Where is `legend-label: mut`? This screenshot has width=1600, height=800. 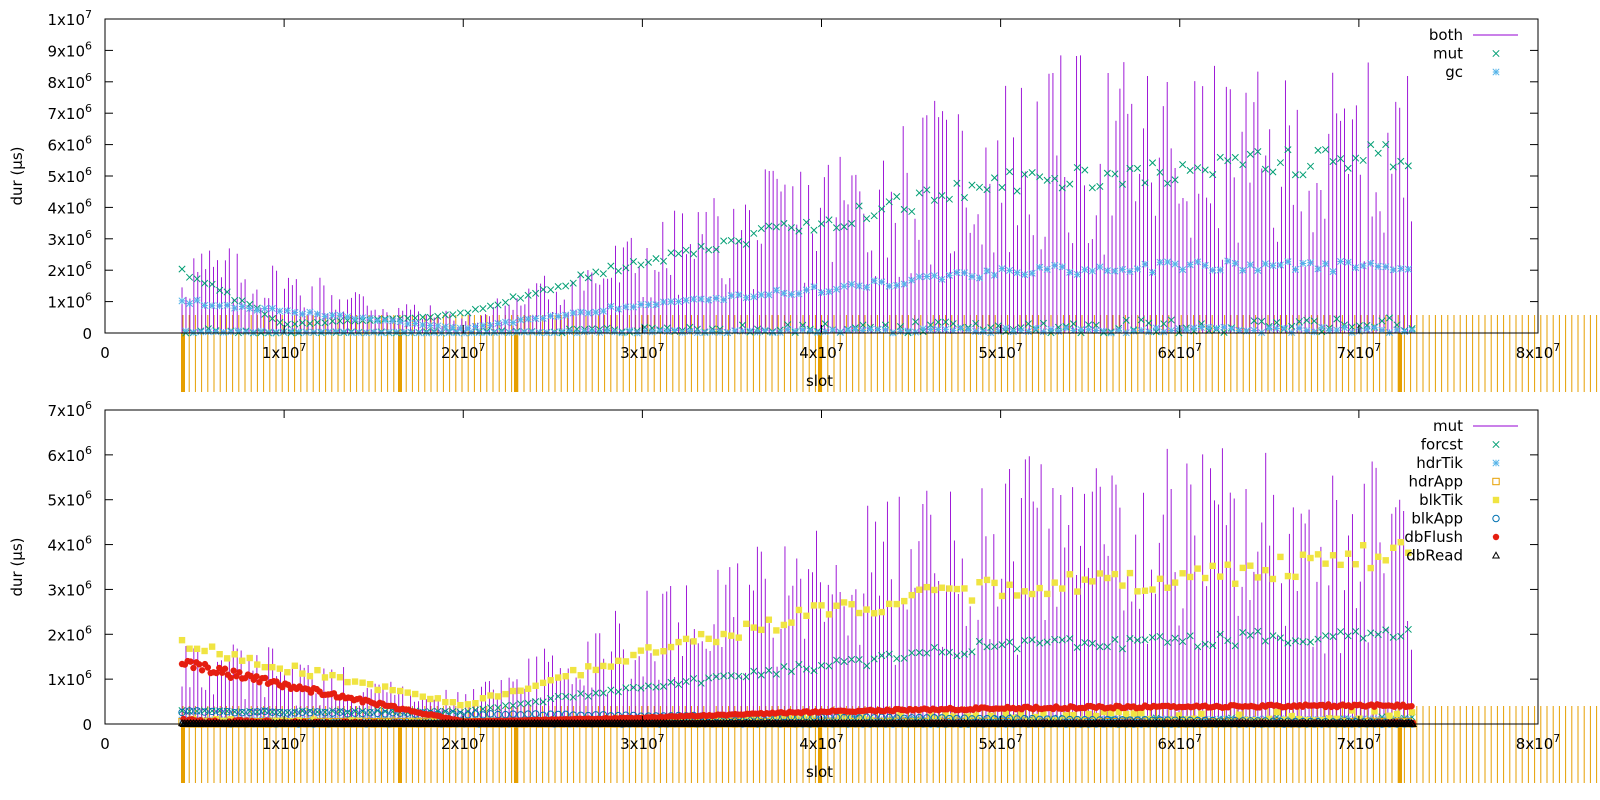
legend-label: mut is located at coordinates (1448, 54).